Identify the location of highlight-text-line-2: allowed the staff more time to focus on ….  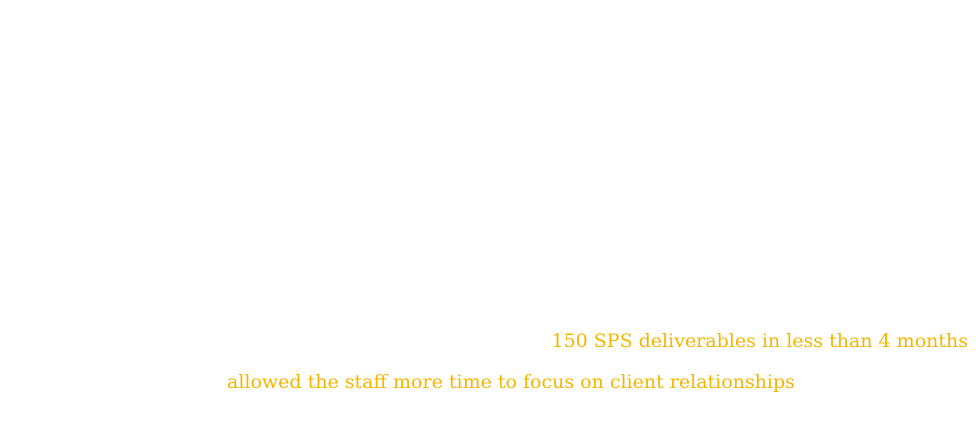
(511, 382).